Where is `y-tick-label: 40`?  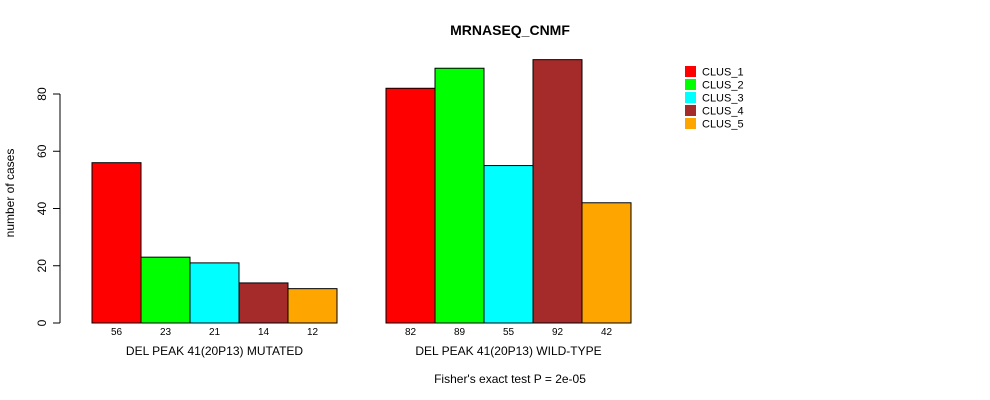
y-tick-label: 40 is located at coordinates (42, 209).